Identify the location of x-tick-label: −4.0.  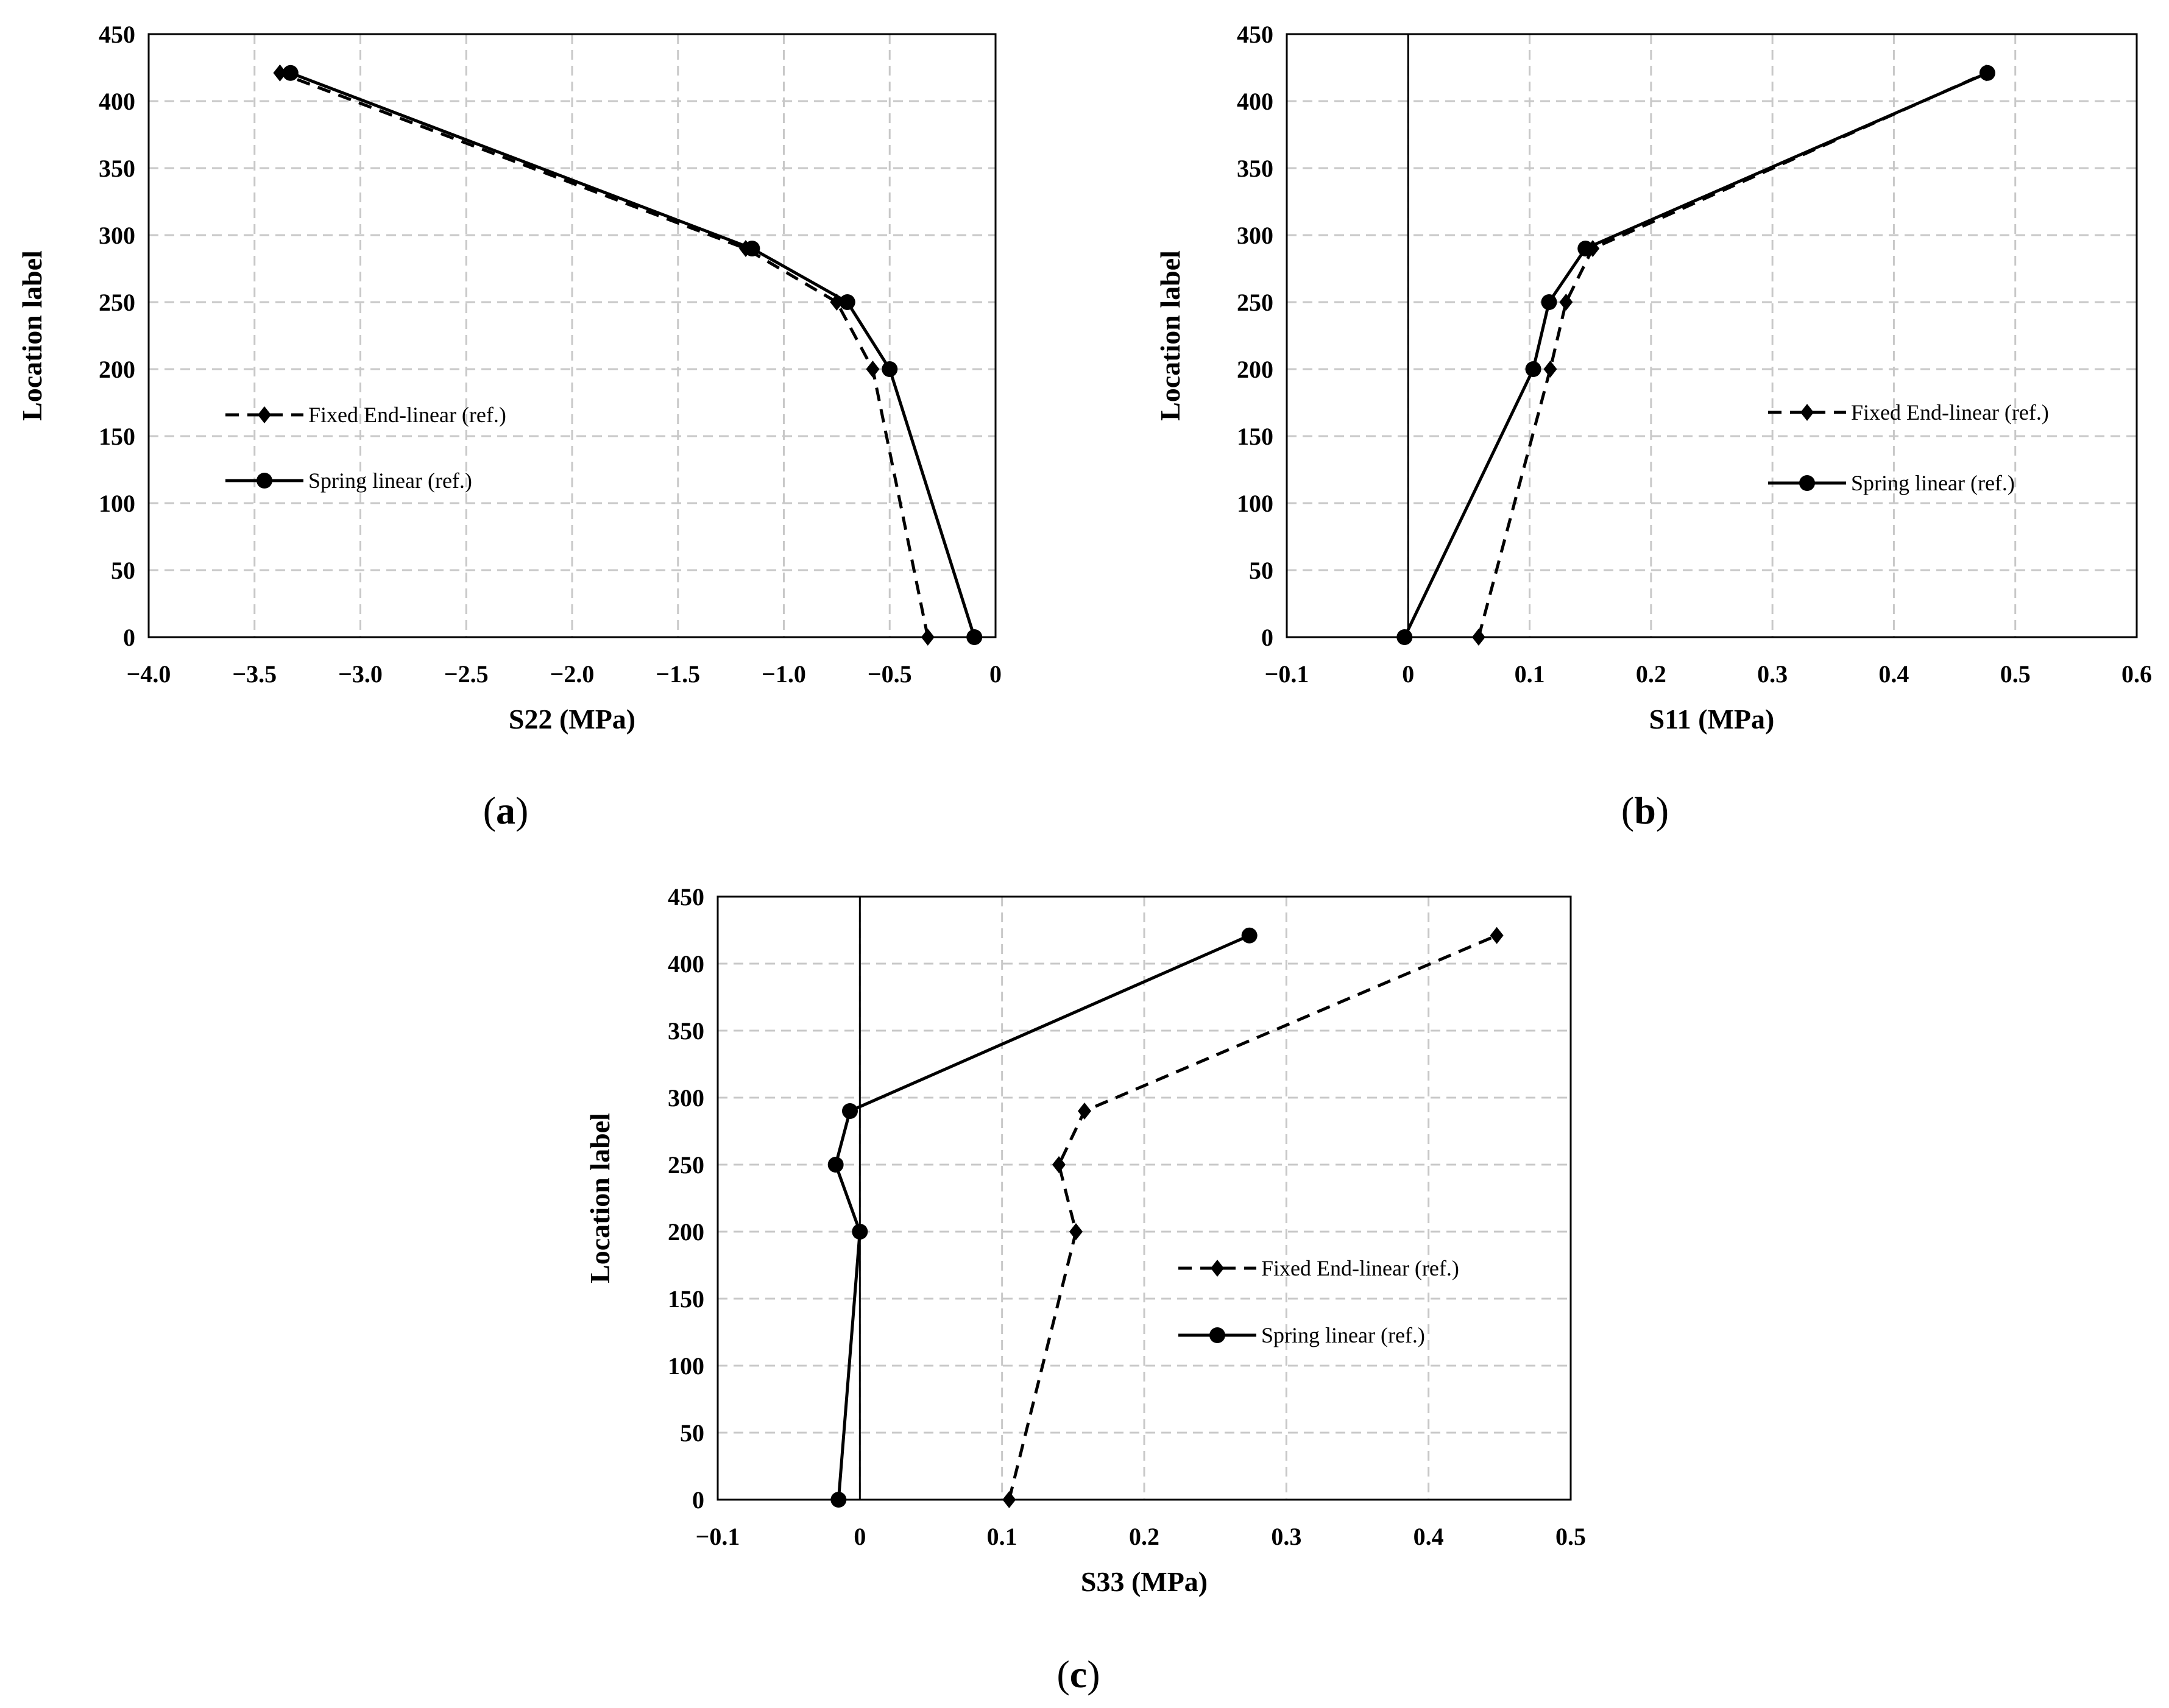
(149, 674).